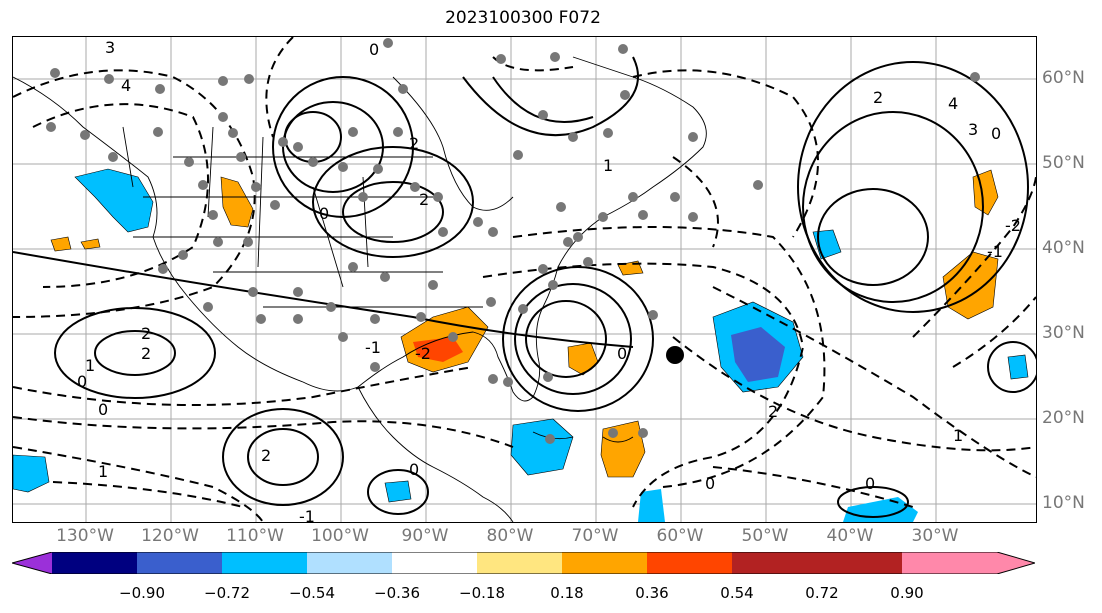 Image resolution: width=1102 pixels, height=613 pixels. What do you see at coordinates (1063, 503) in the screenshot?
I see `lat-label: 10°N` at bounding box center [1063, 503].